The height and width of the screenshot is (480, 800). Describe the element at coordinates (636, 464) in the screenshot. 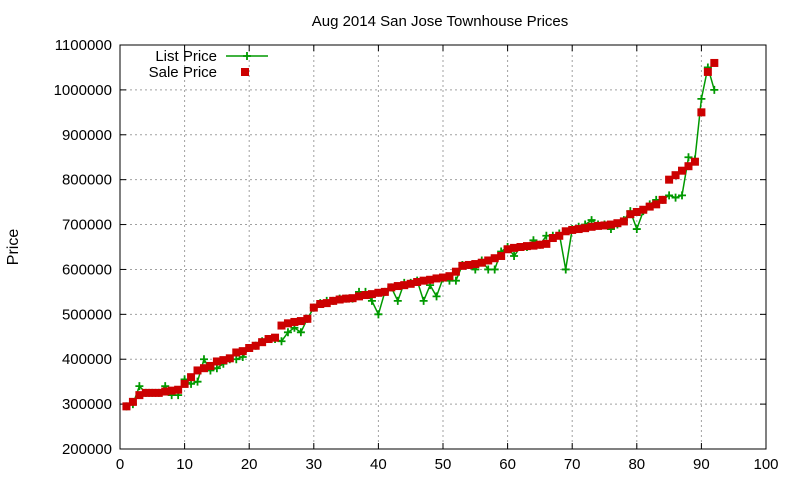

I see `x-tick-label: 80` at that location.